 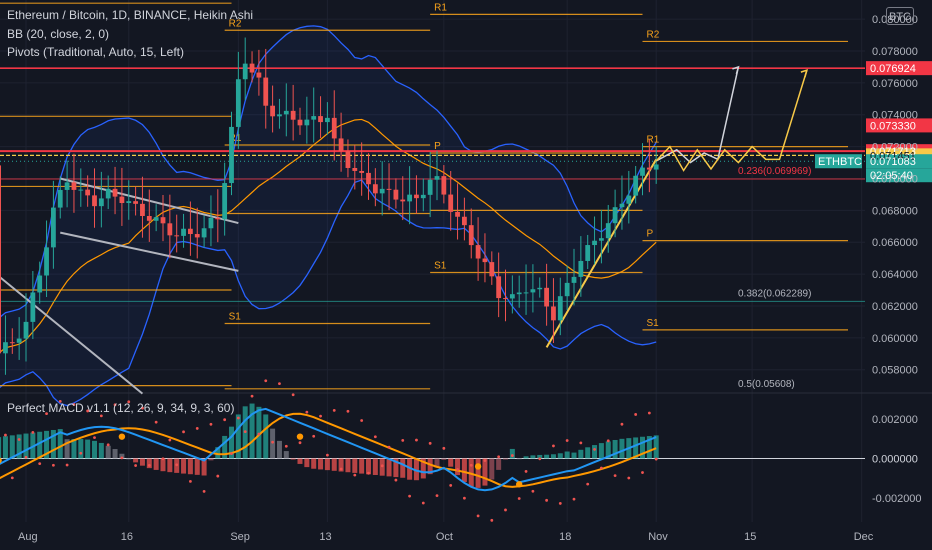 What do you see at coordinates (900, 16) in the screenshot?
I see `currency-badge: BTC` at bounding box center [900, 16].